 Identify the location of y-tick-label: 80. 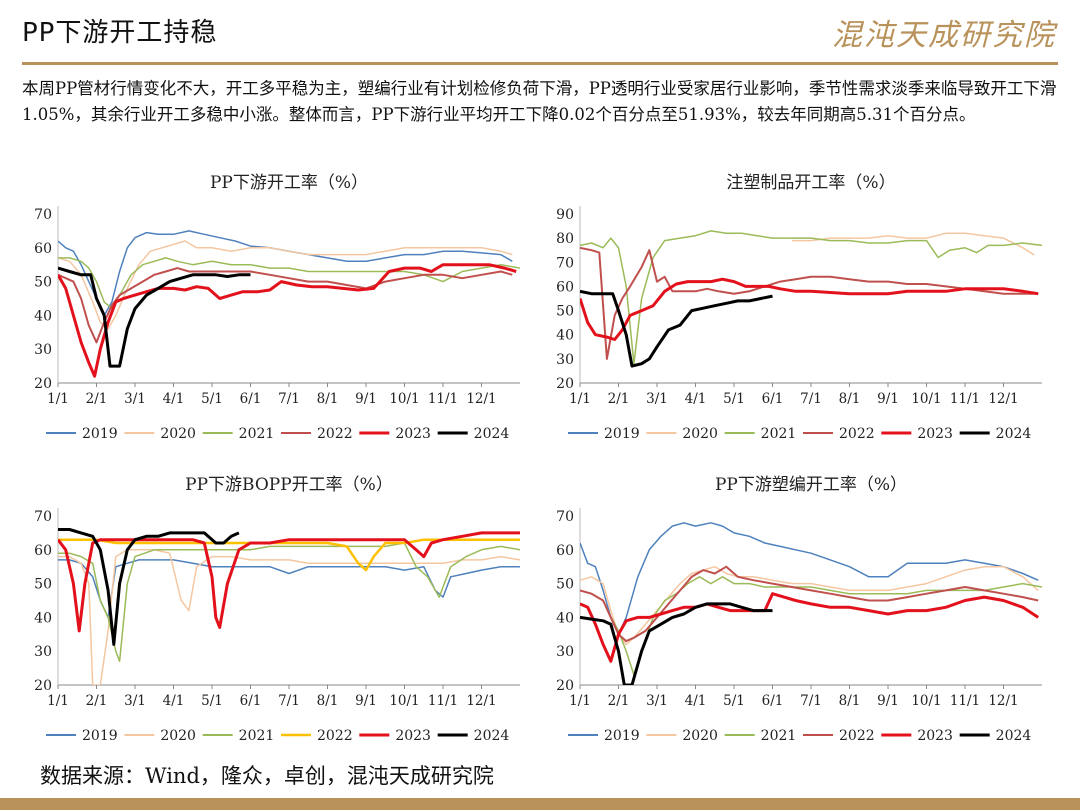
(565, 239).